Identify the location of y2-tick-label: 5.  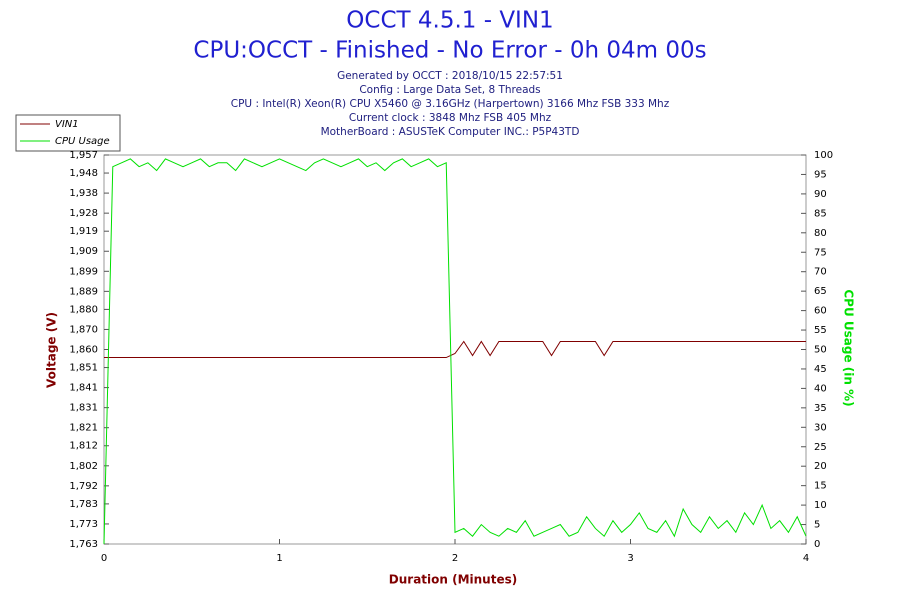
(817, 525).